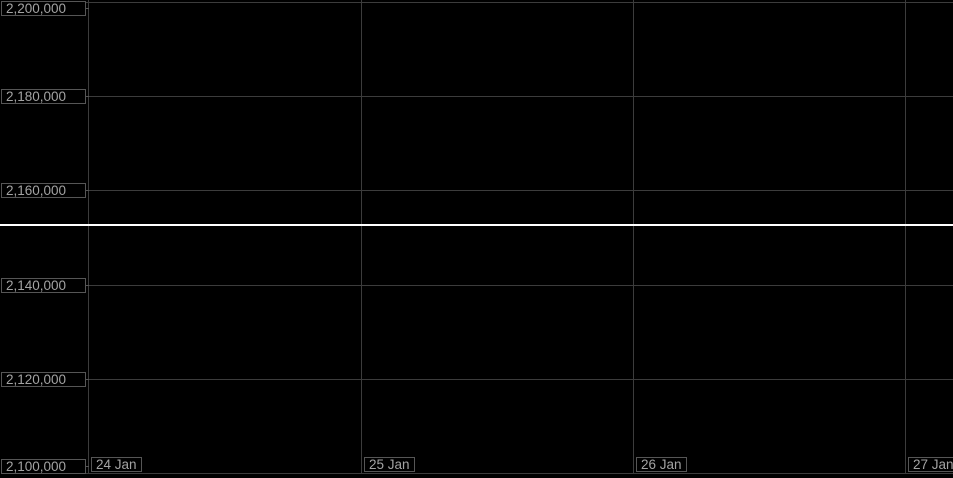  Describe the element at coordinates (43, 8) in the screenshot. I see `y-axis-label: 2,200,000` at that location.